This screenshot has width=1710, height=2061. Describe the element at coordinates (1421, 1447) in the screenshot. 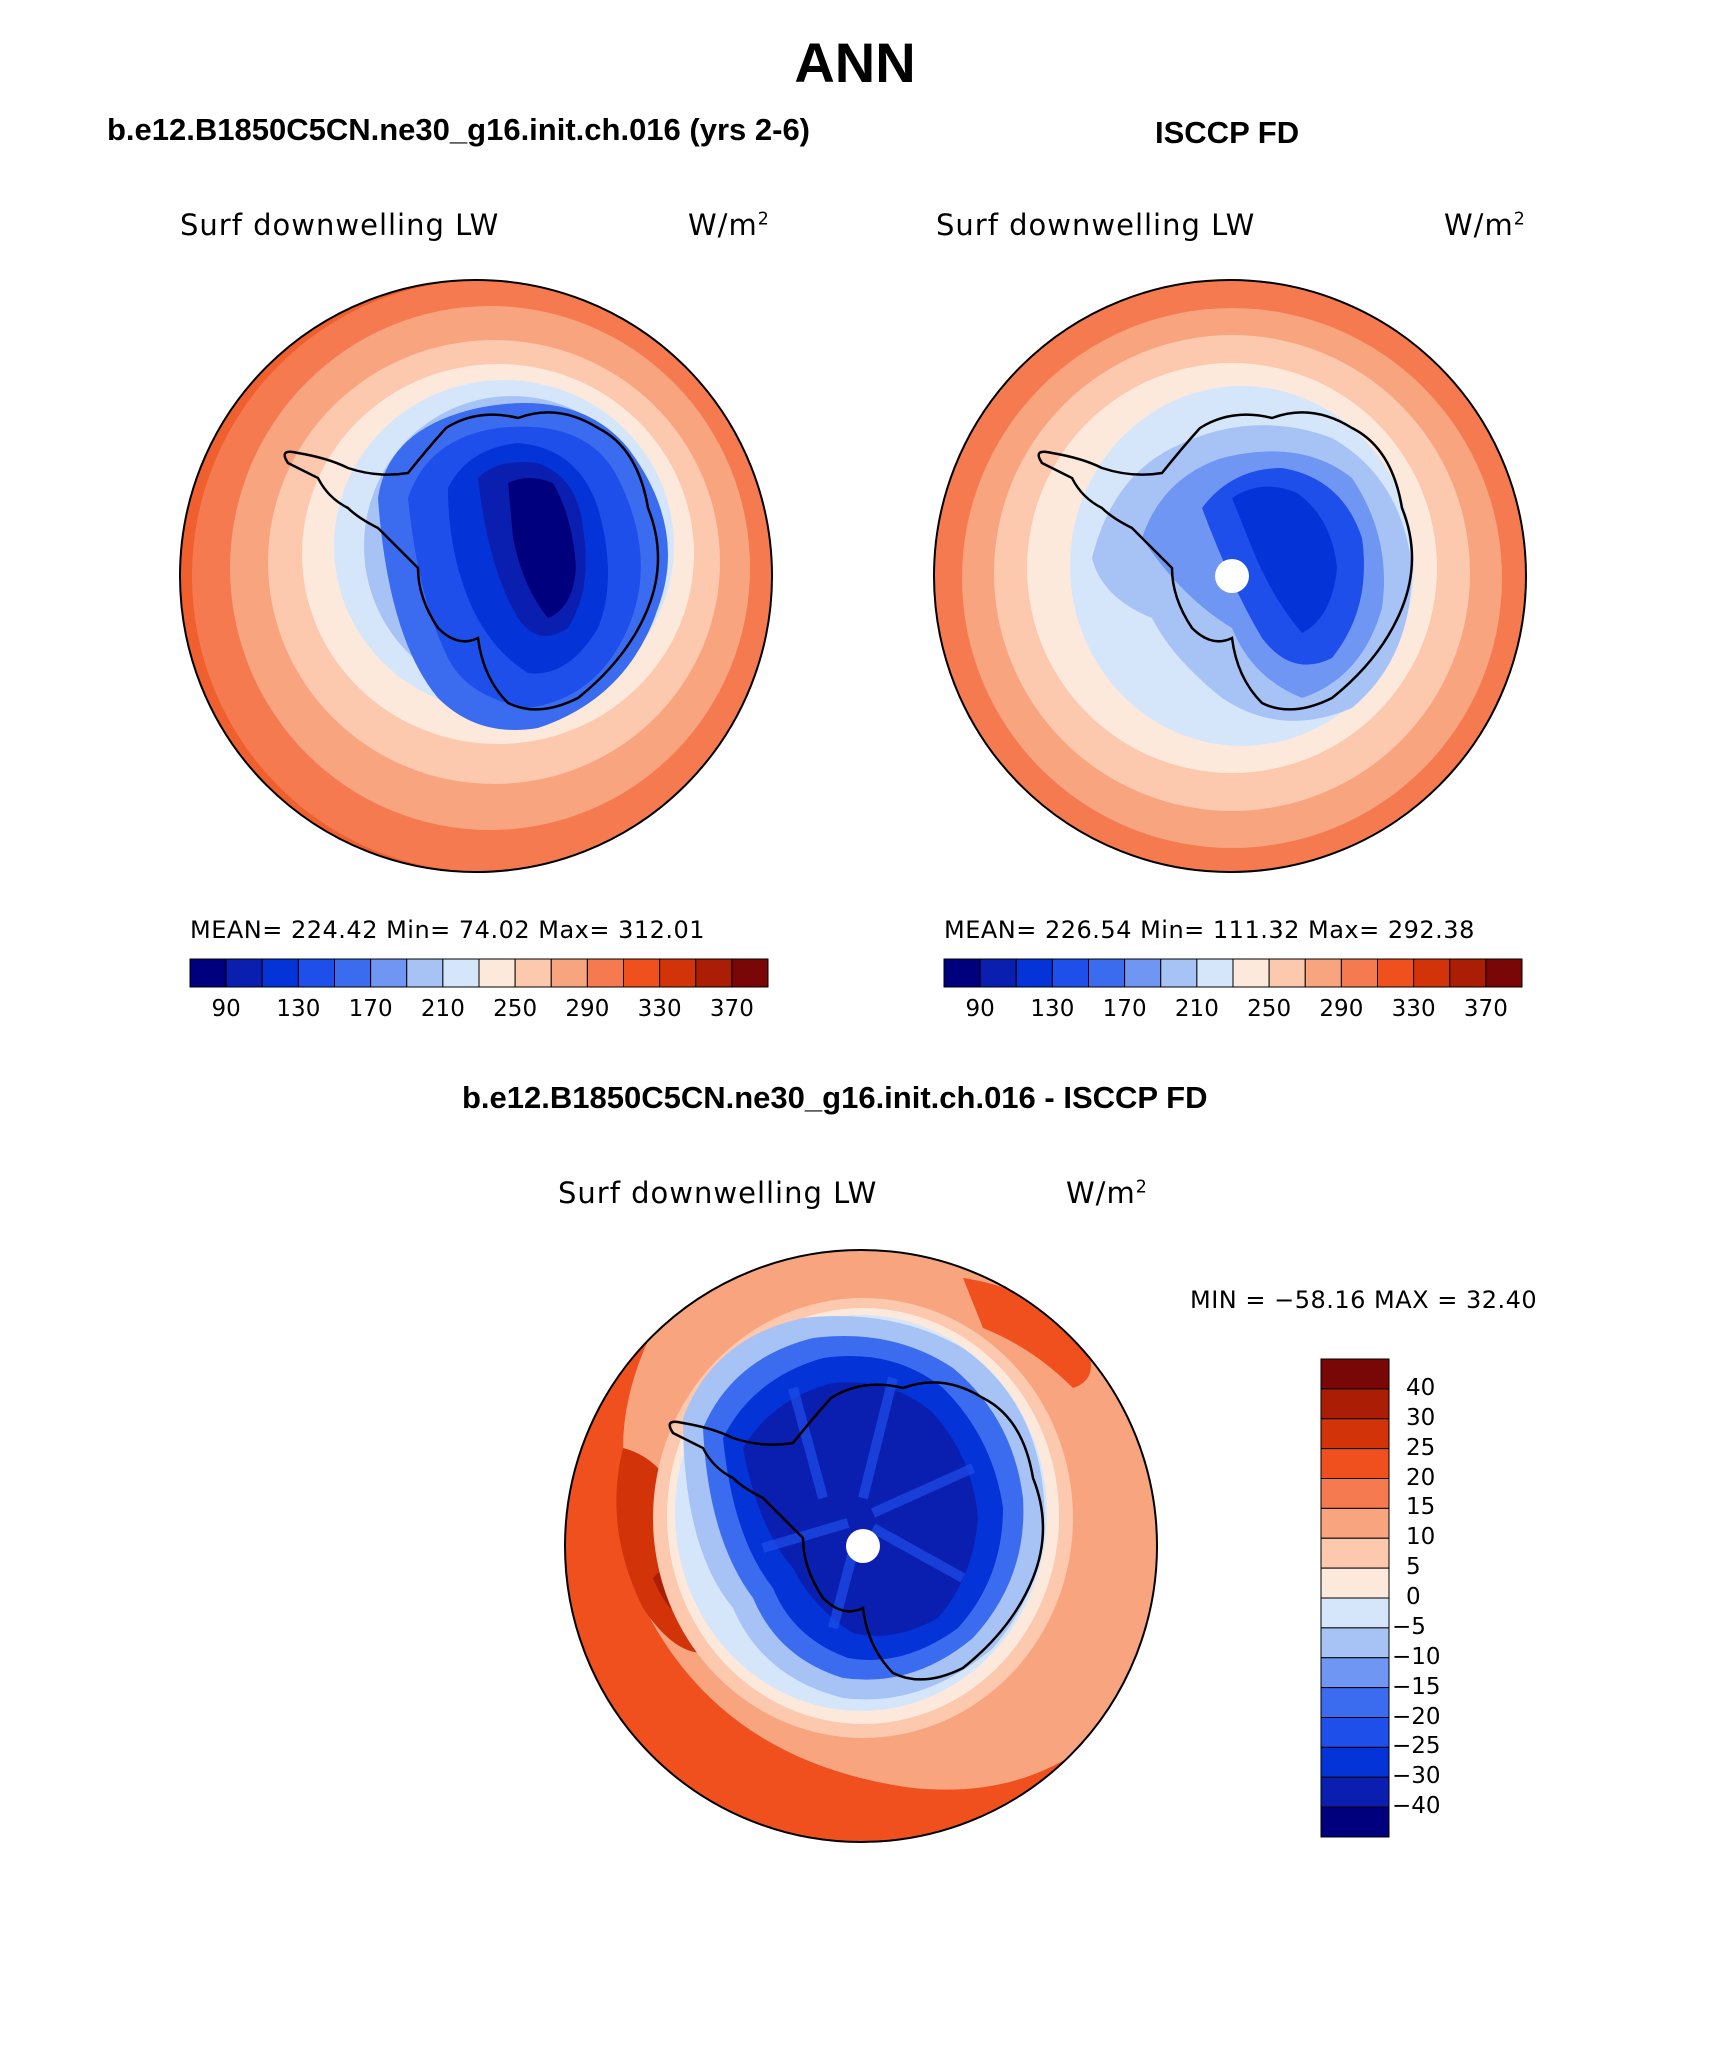

I see `colorbar-tick-label: 25` at that location.